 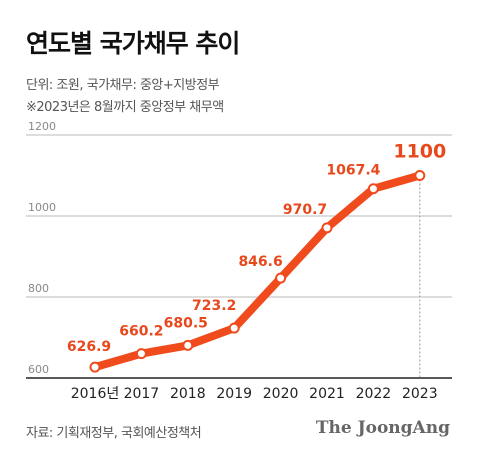 I want to click on x-tick-label: 2023, so click(x=420, y=394).